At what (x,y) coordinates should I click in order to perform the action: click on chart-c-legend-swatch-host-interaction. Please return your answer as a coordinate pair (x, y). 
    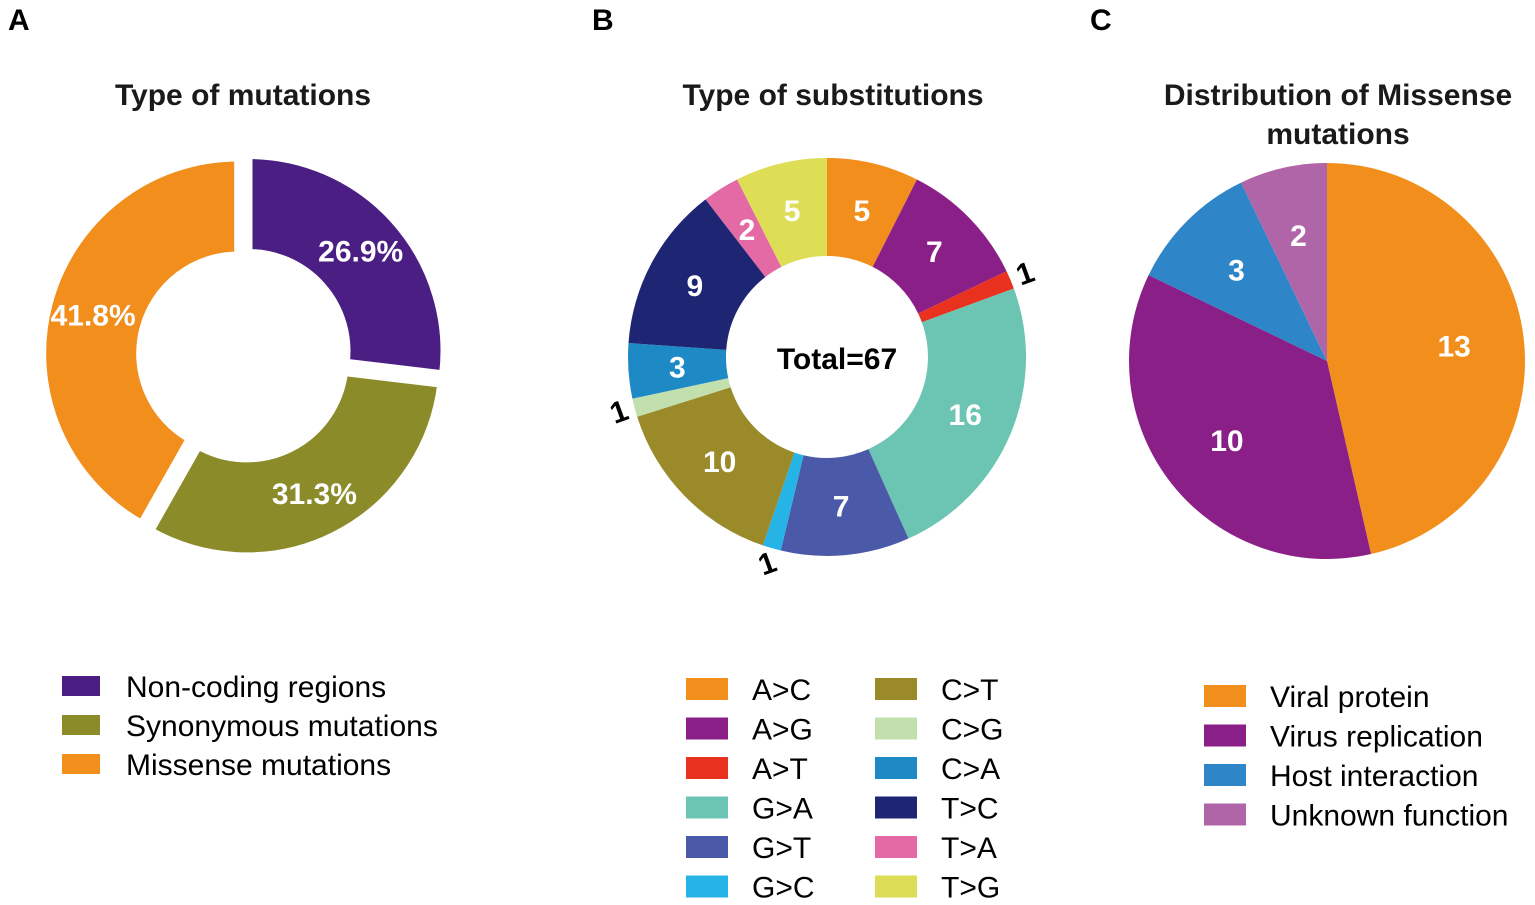
    Looking at the image, I should click on (1225, 775).